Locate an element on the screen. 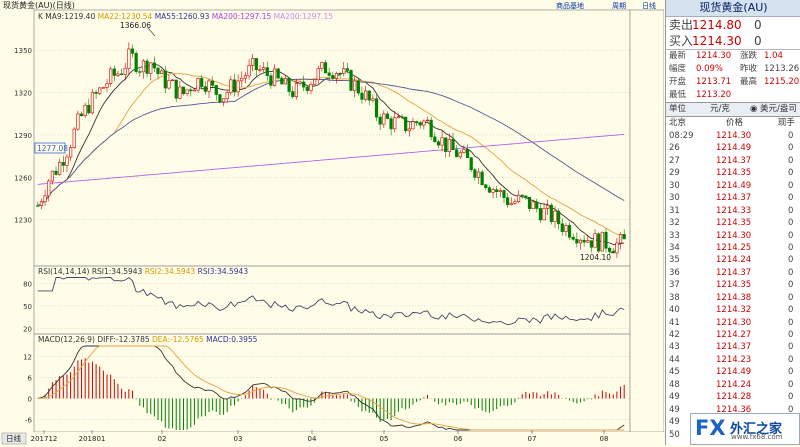 This screenshot has width=800, height=447. tick-row: 42 1214.27 0 is located at coordinates (733, 335).